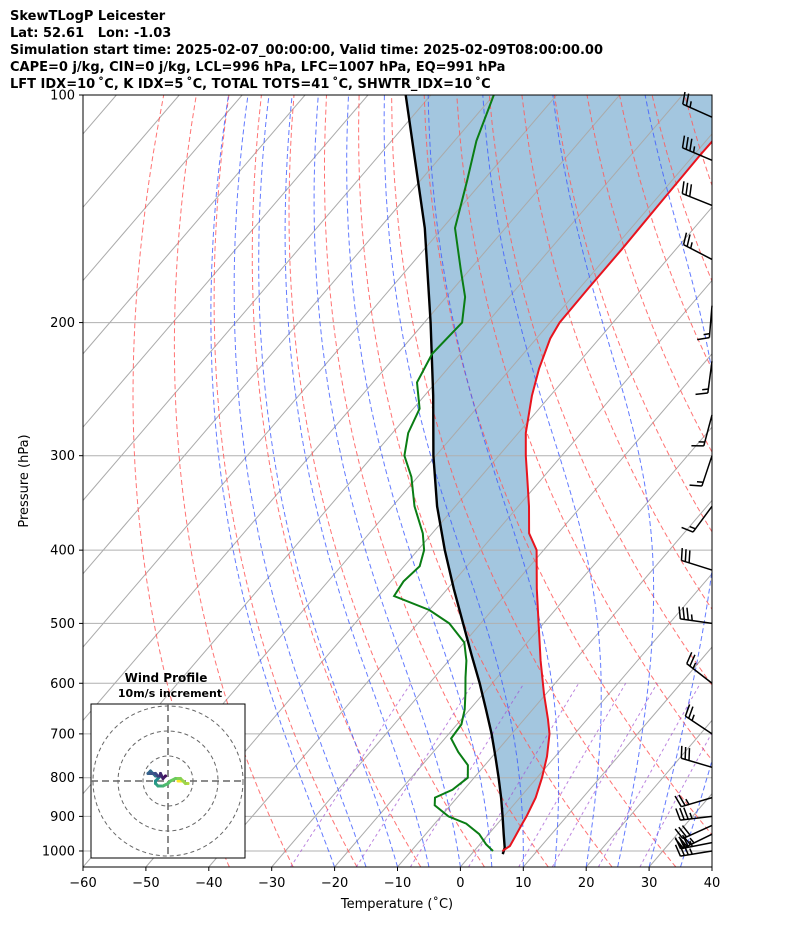 Image resolution: width=794 pixels, height=937 pixels. I want to click on y-tick-label: 500, so click(62, 624).